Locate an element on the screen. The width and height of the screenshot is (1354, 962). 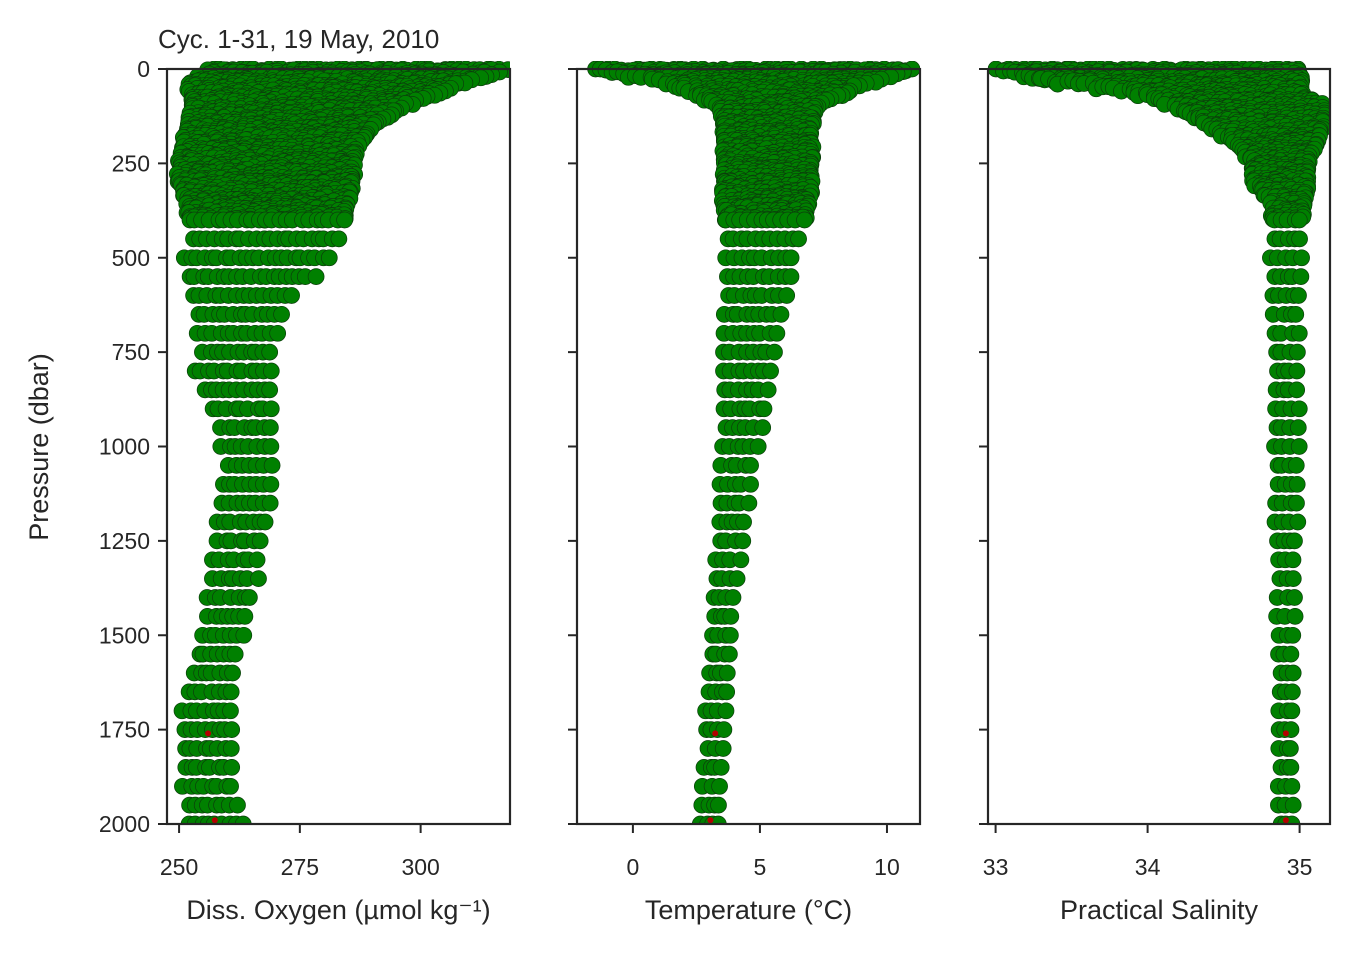
x-tick-label: 250 is located at coordinates (179, 867).